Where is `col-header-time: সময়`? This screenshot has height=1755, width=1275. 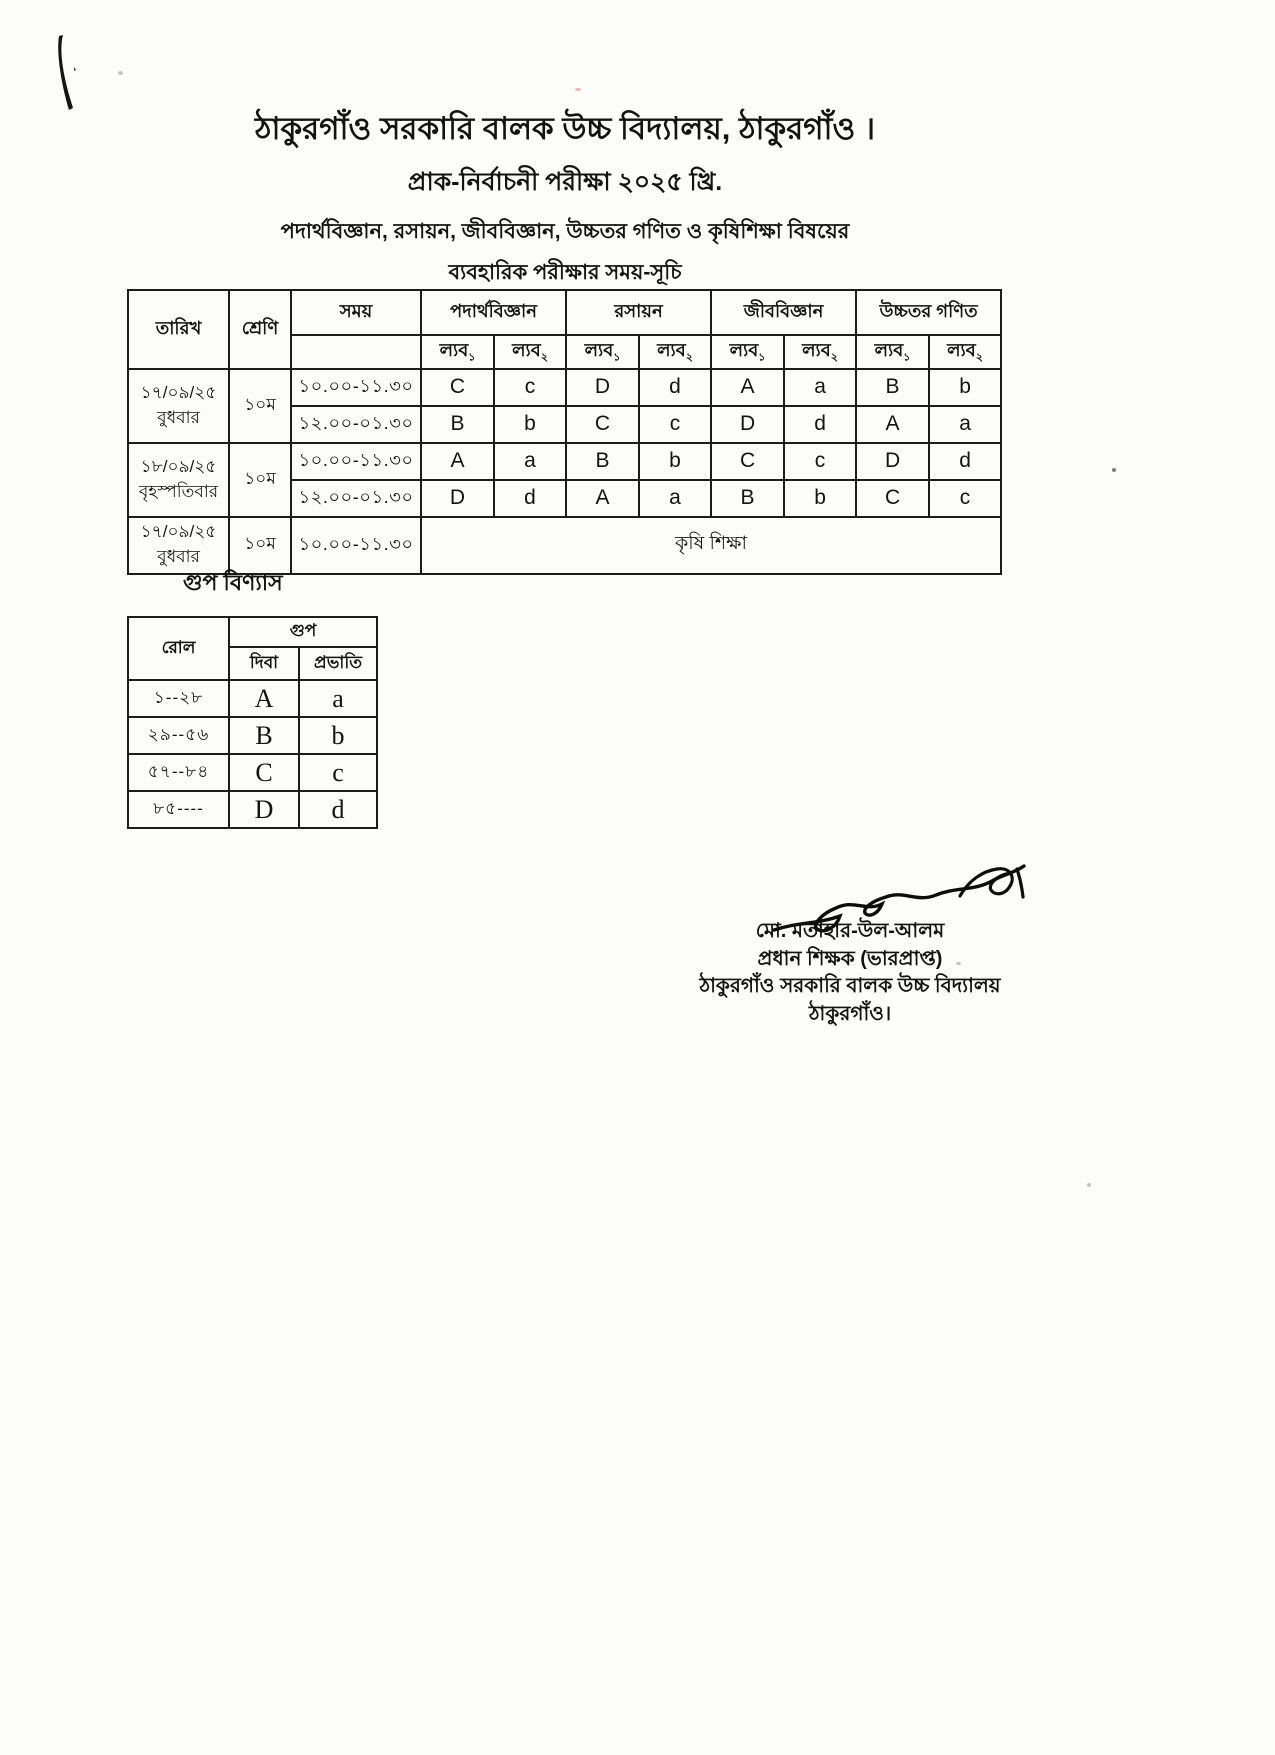 col-header-time: সময় is located at coordinates (356, 312).